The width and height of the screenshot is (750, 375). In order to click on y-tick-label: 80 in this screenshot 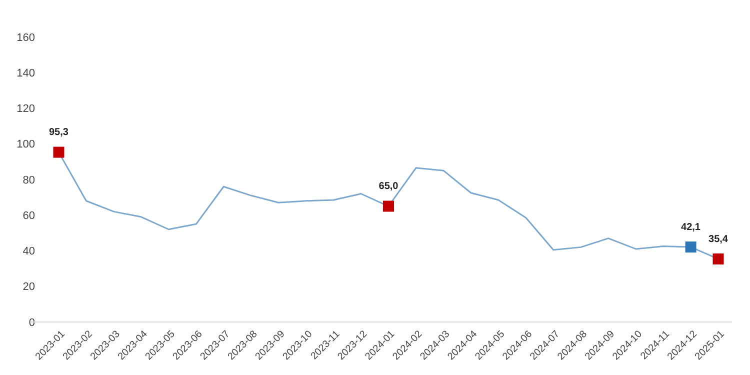, I will do `click(28, 180)`.